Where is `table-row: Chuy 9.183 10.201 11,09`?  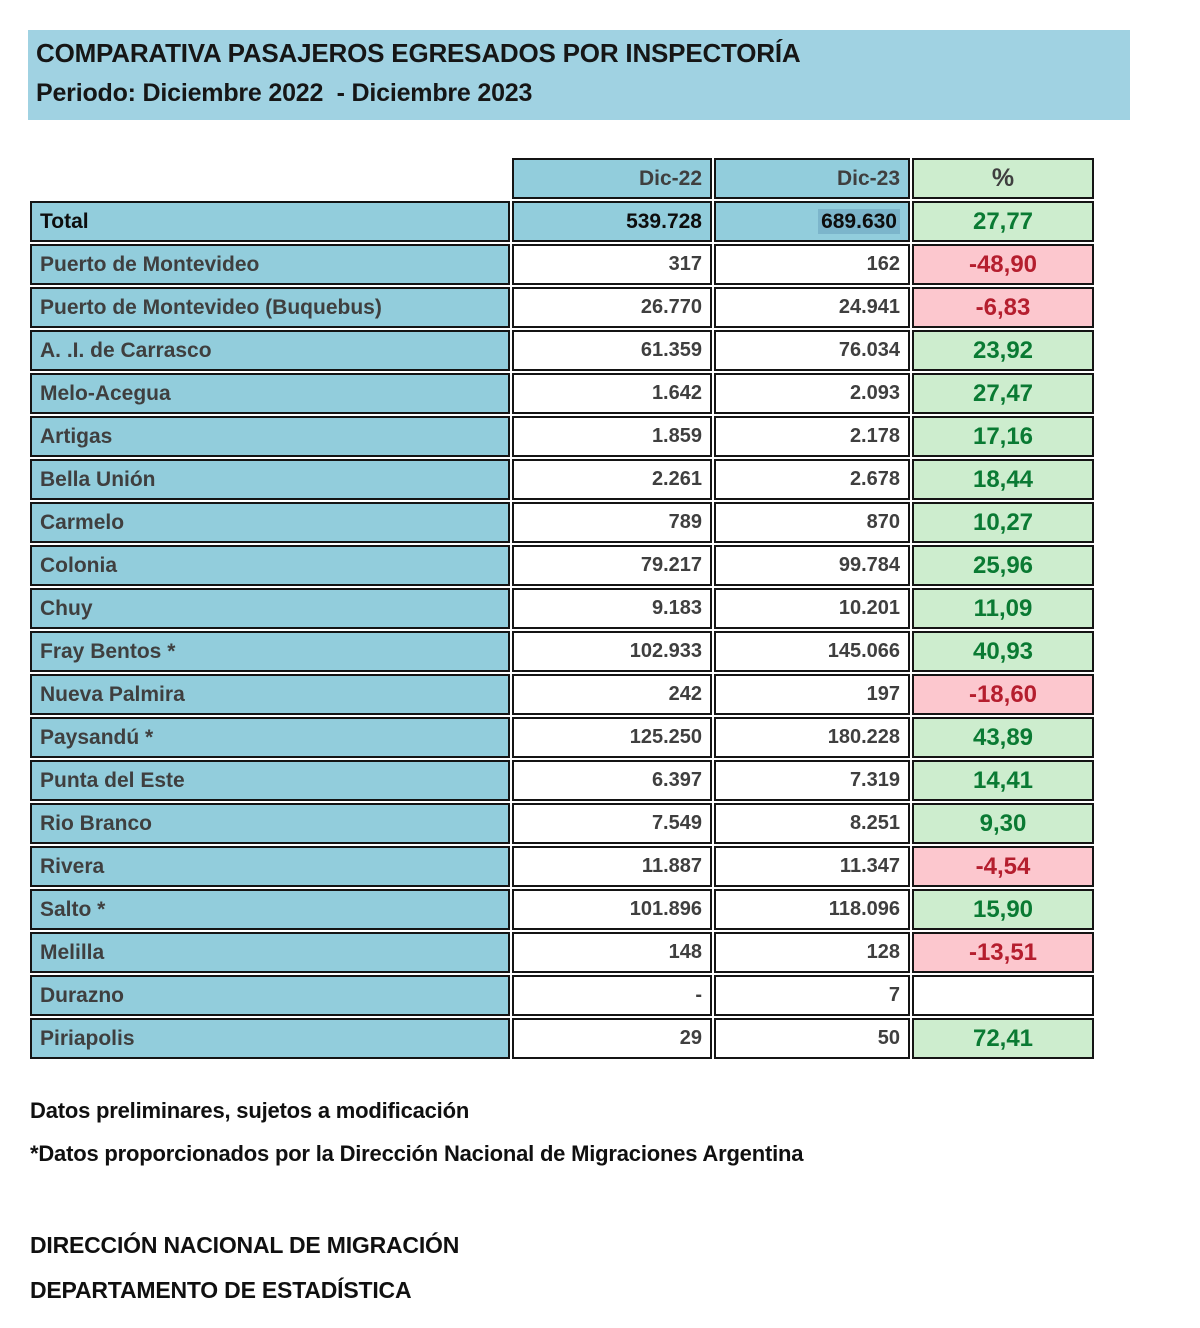
table-row: Chuy 9.183 10.201 11,09 is located at coordinates (562, 608).